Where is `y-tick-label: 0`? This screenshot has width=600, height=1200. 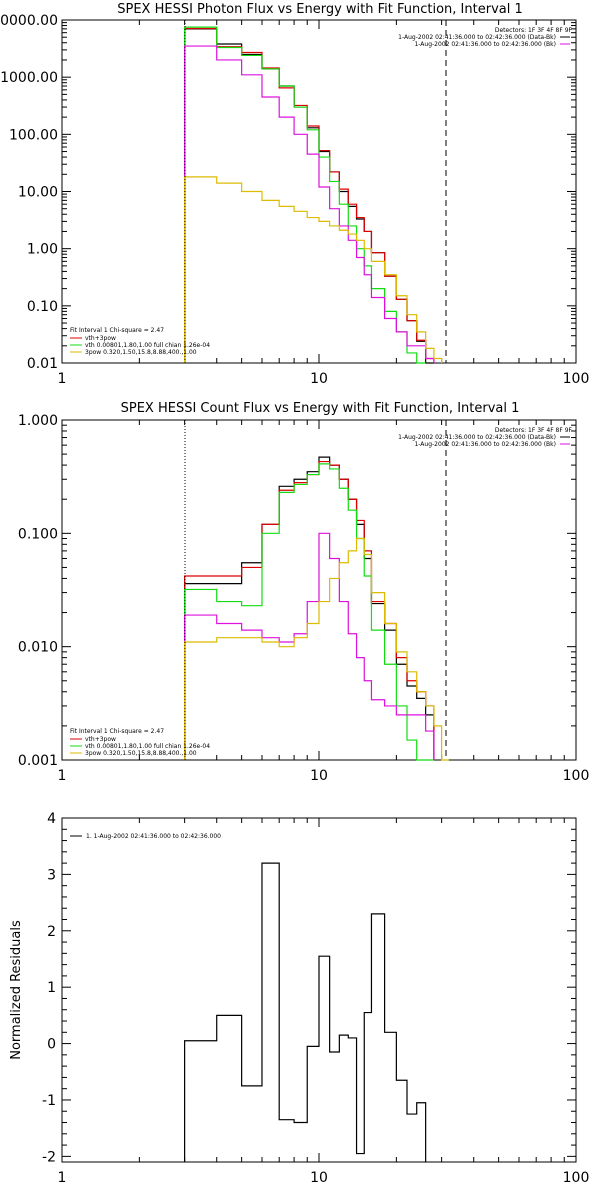
y-tick-label: 0 is located at coordinates (51, 1045).